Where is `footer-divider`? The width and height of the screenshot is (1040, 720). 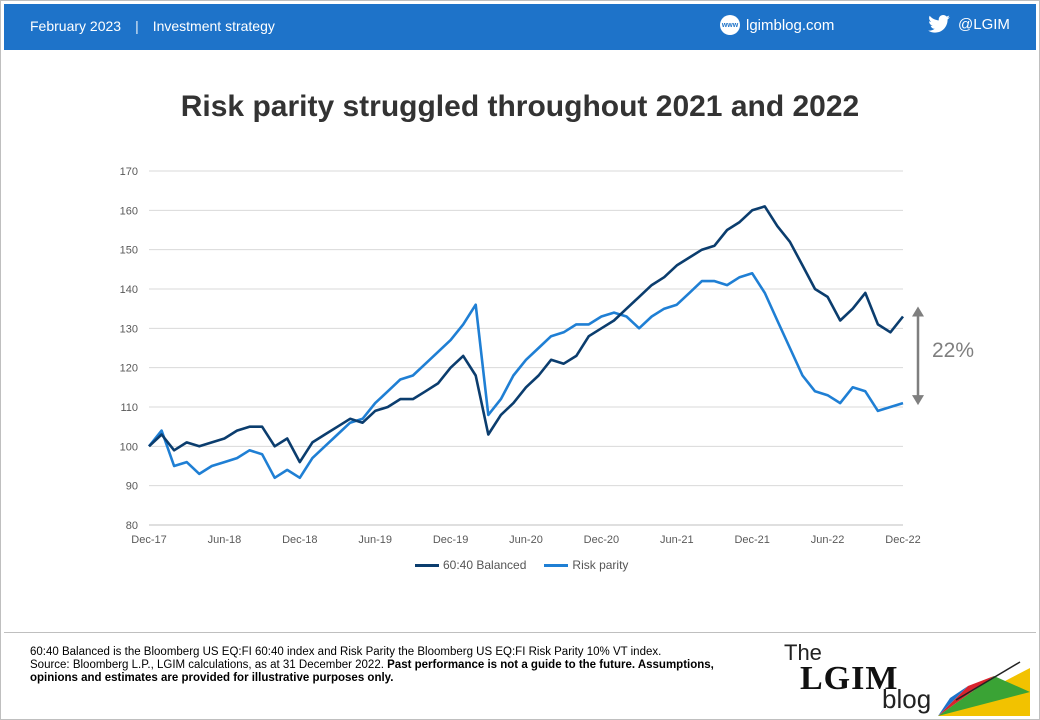
footer-divider is located at coordinates (520, 632).